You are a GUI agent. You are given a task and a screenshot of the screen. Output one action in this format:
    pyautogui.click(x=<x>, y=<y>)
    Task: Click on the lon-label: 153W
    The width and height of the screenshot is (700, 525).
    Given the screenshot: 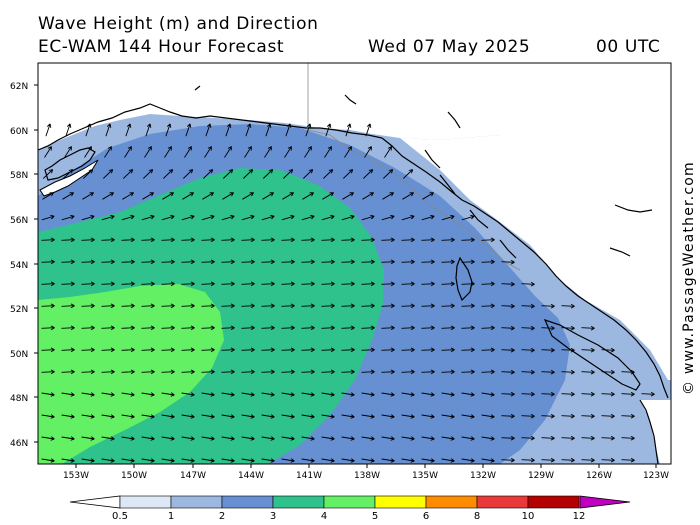 What is the action you would take?
    pyautogui.click(x=76, y=476)
    